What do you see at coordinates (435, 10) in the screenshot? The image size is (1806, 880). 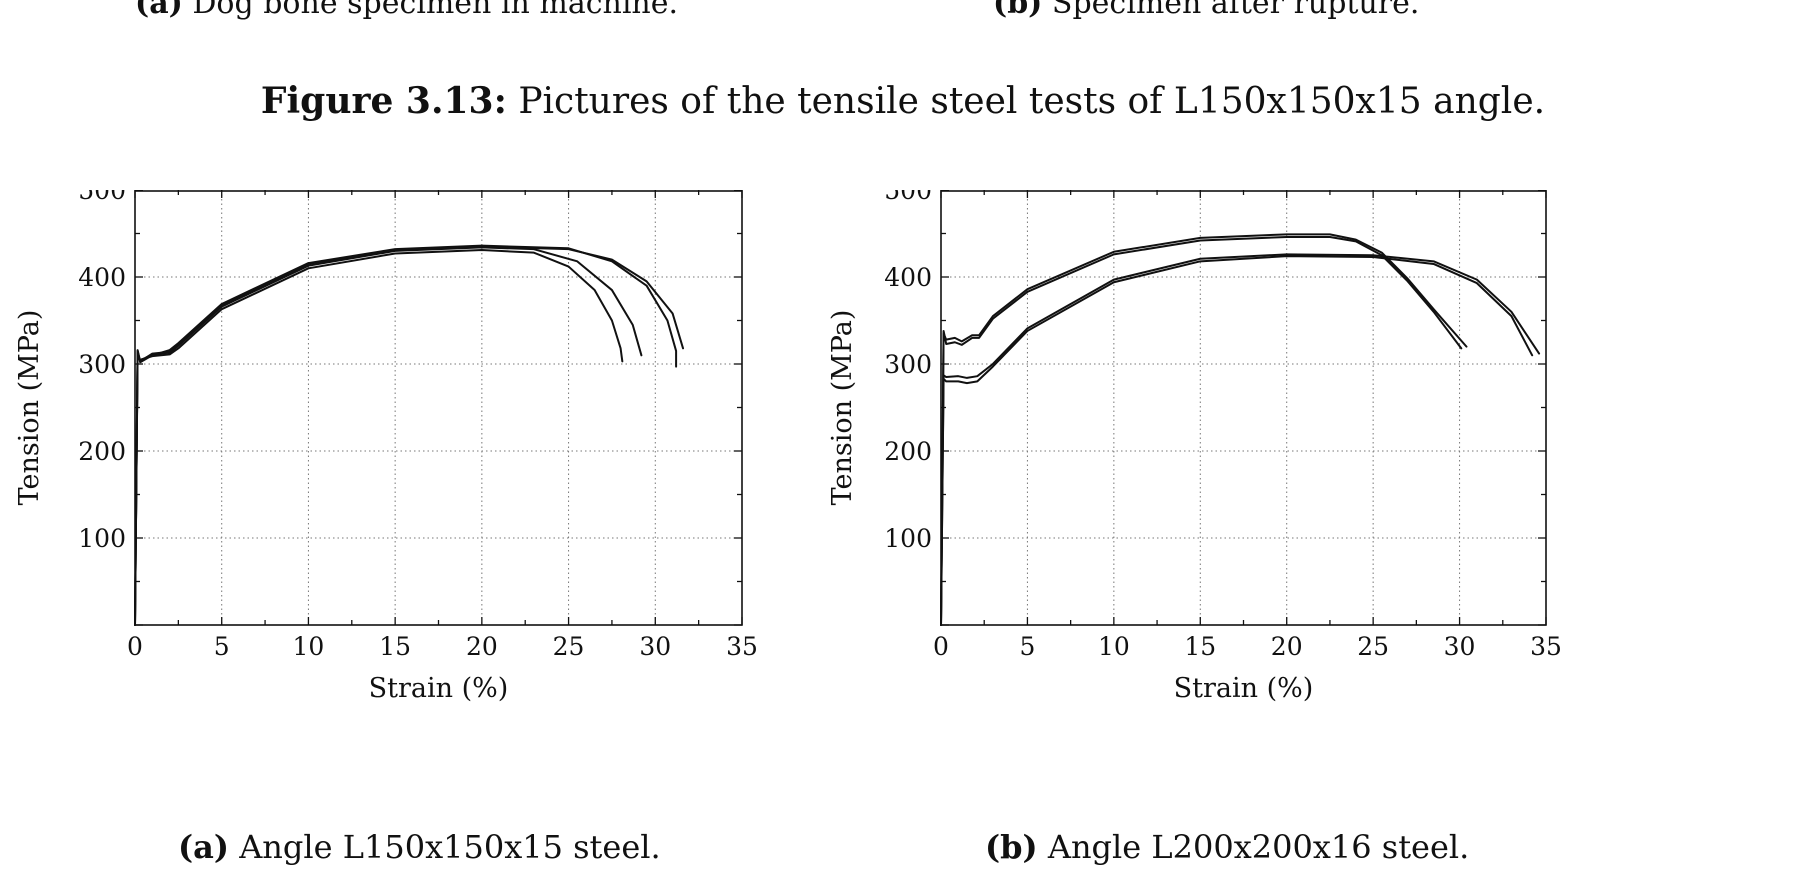 I see `top-caption-a-text: Dog bone specimen in machine.` at bounding box center [435, 10].